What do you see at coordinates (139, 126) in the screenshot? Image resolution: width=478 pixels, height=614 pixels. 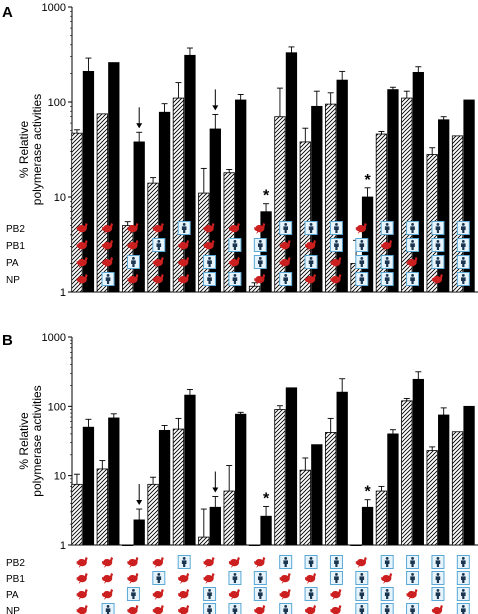 I see `arrowhead-icon` at bounding box center [139, 126].